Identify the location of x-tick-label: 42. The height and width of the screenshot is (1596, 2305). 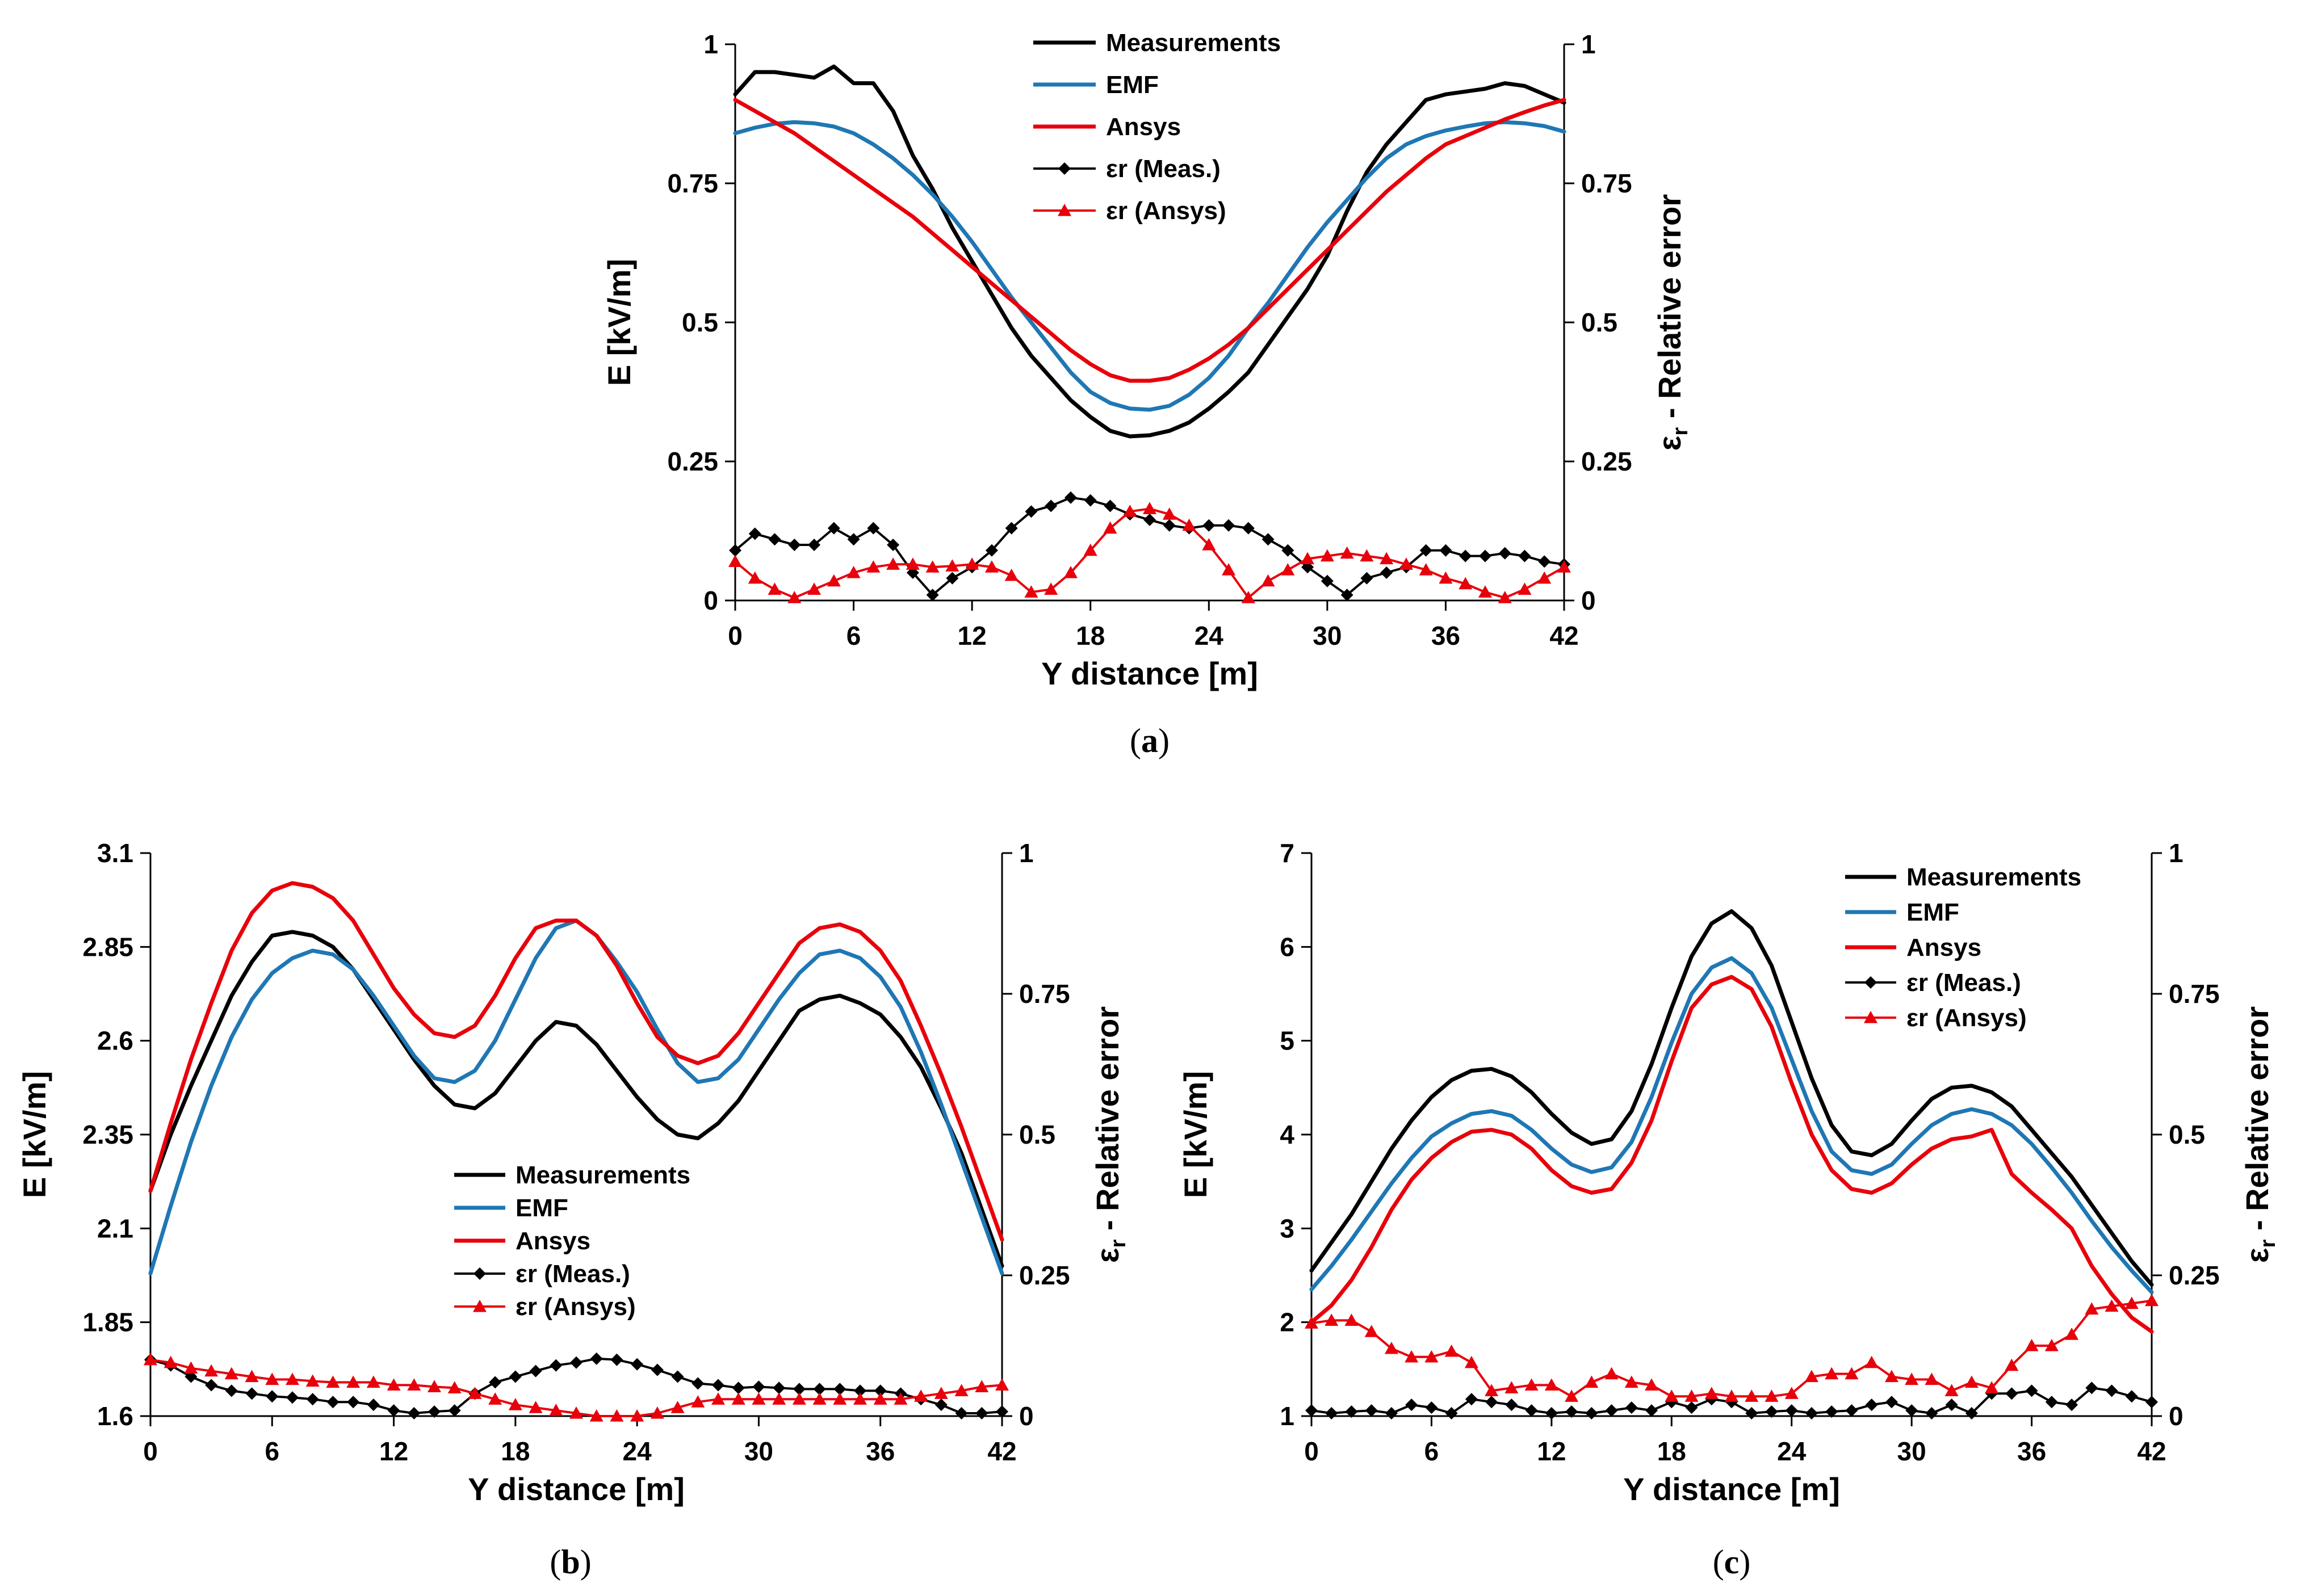
(1563, 635).